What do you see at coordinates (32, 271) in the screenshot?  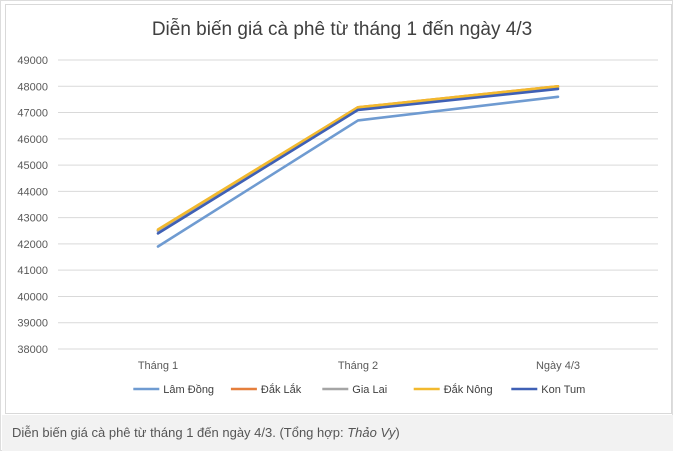 I see `y-tick-label: 41000` at bounding box center [32, 271].